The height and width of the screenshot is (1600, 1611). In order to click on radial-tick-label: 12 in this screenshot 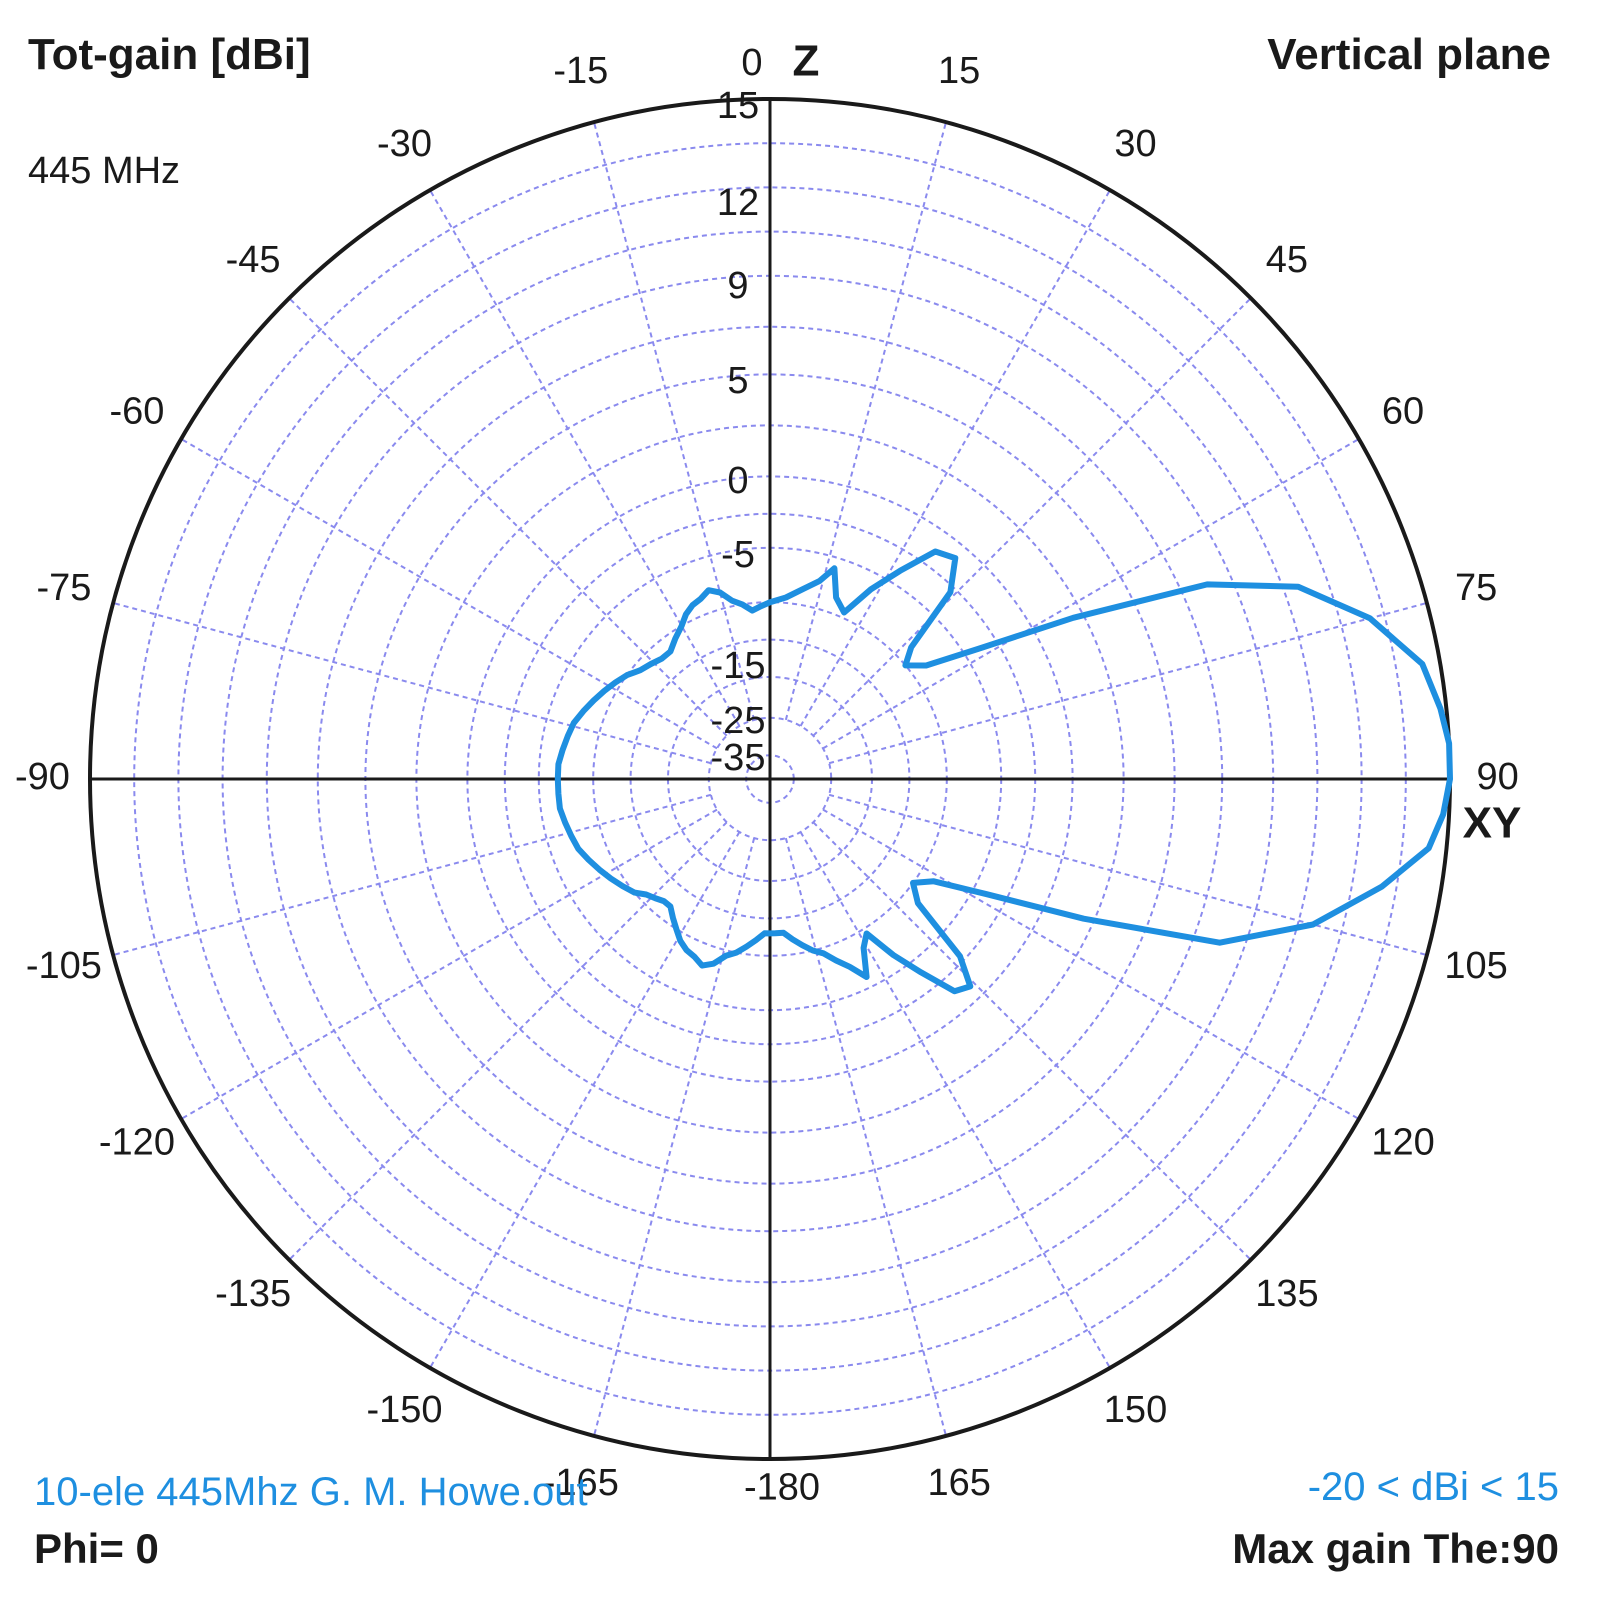, I will do `click(738, 203)`.